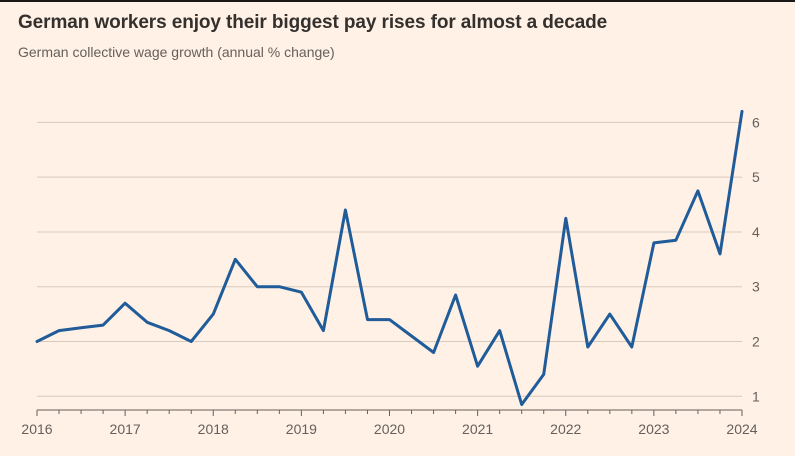 This screenshot has height=456, width=795. What do you see at coordinates (756, 396) in the screenshot?
I see `y-axis-tick-label: 1` at bounding box center [756, 396].